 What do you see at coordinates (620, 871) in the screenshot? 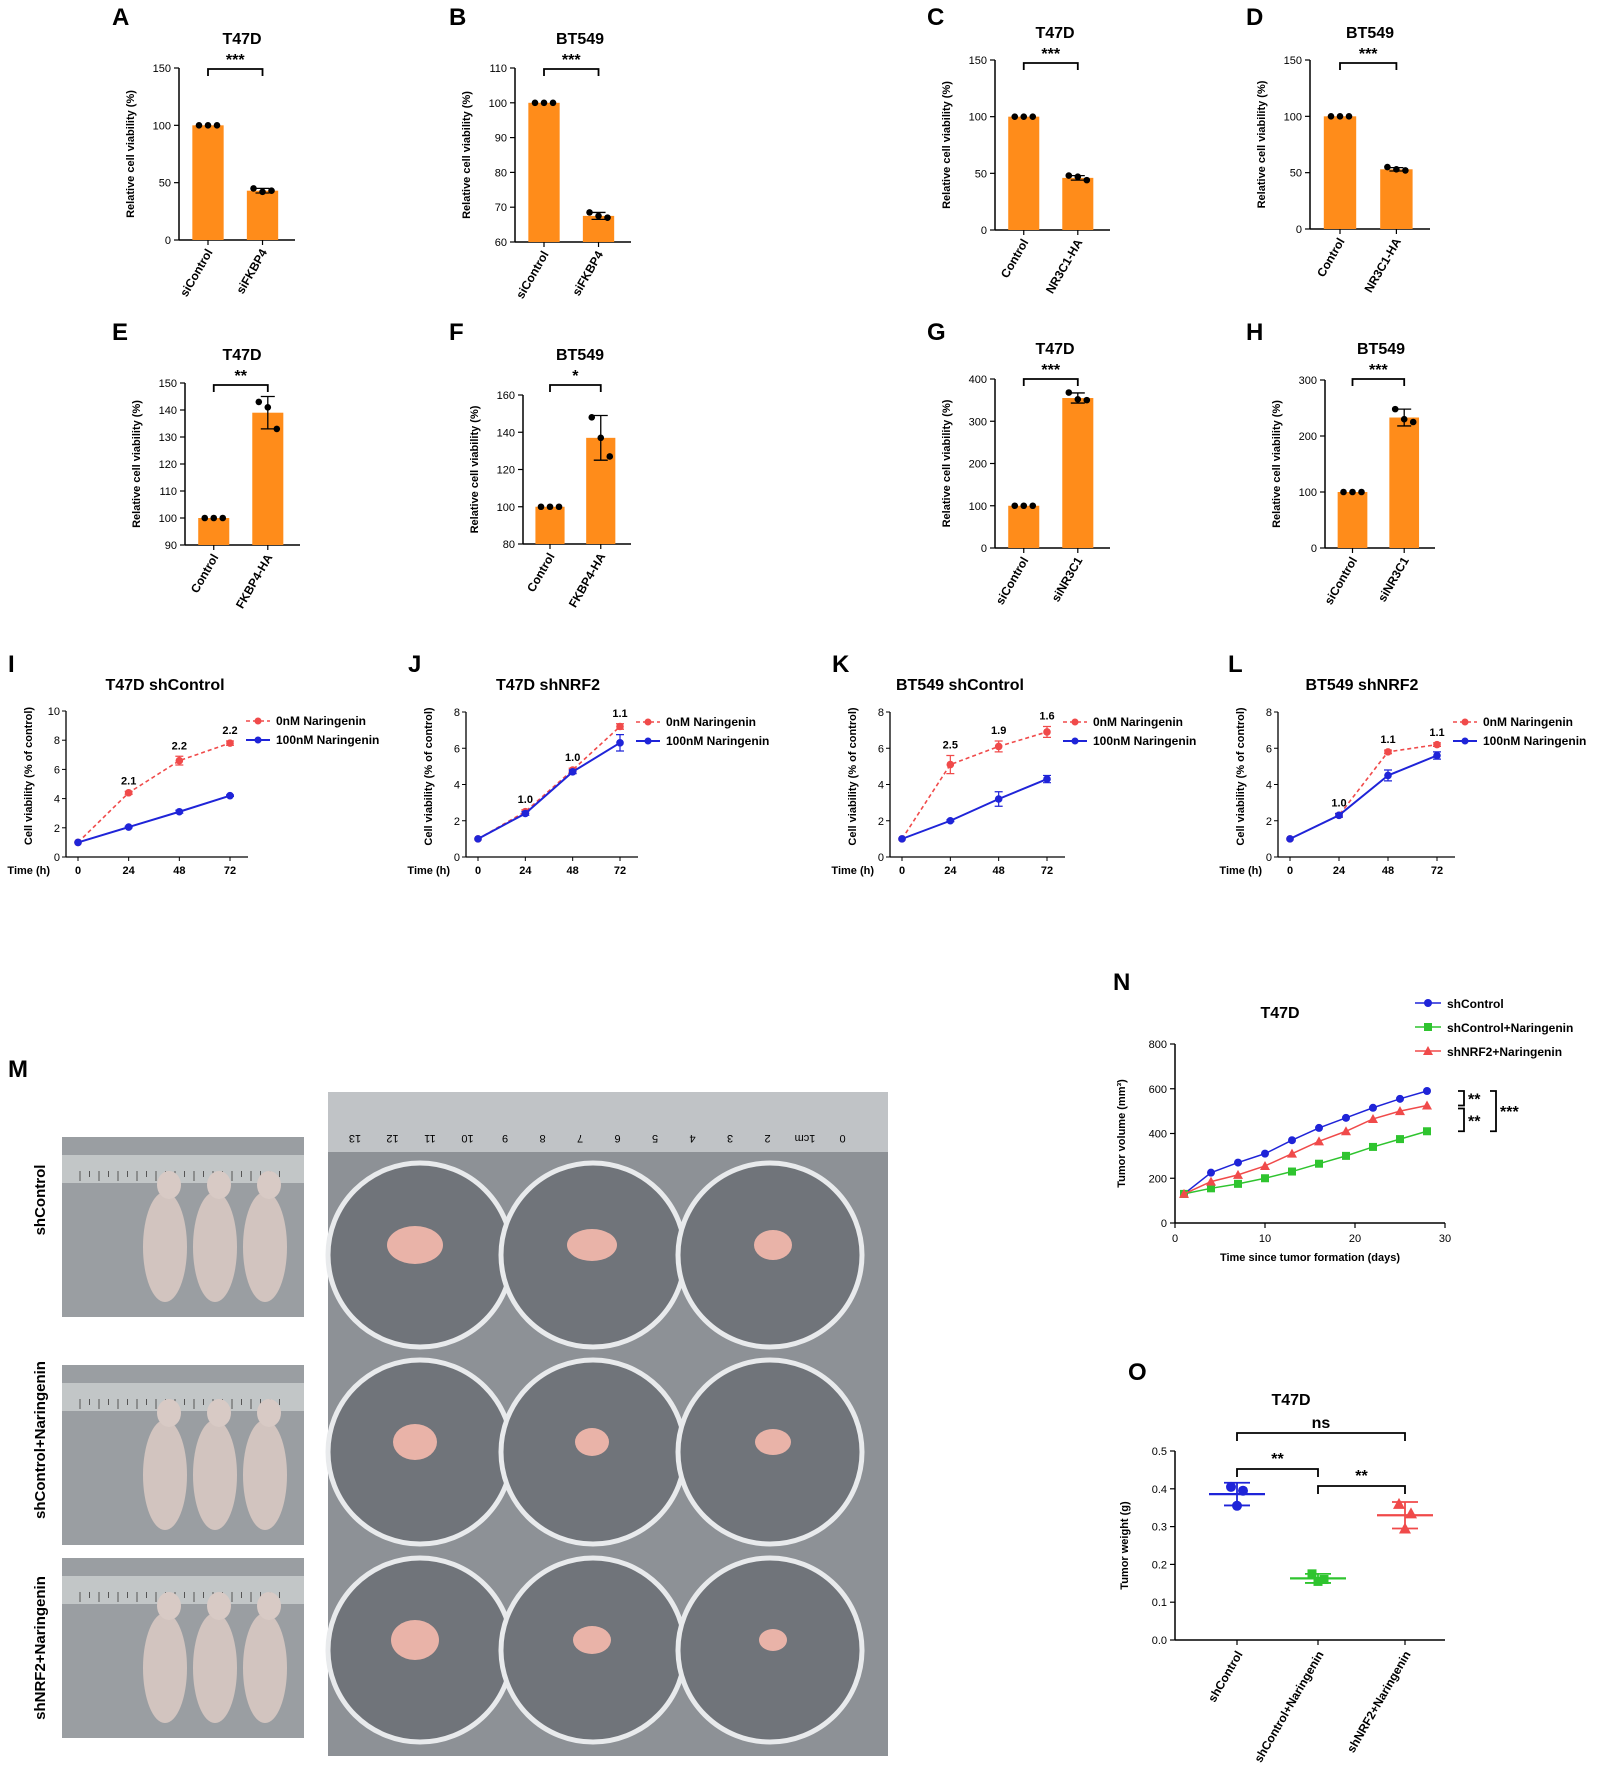
I see `x-tick-label-J-3: 72` at bounding box center [620, 871].